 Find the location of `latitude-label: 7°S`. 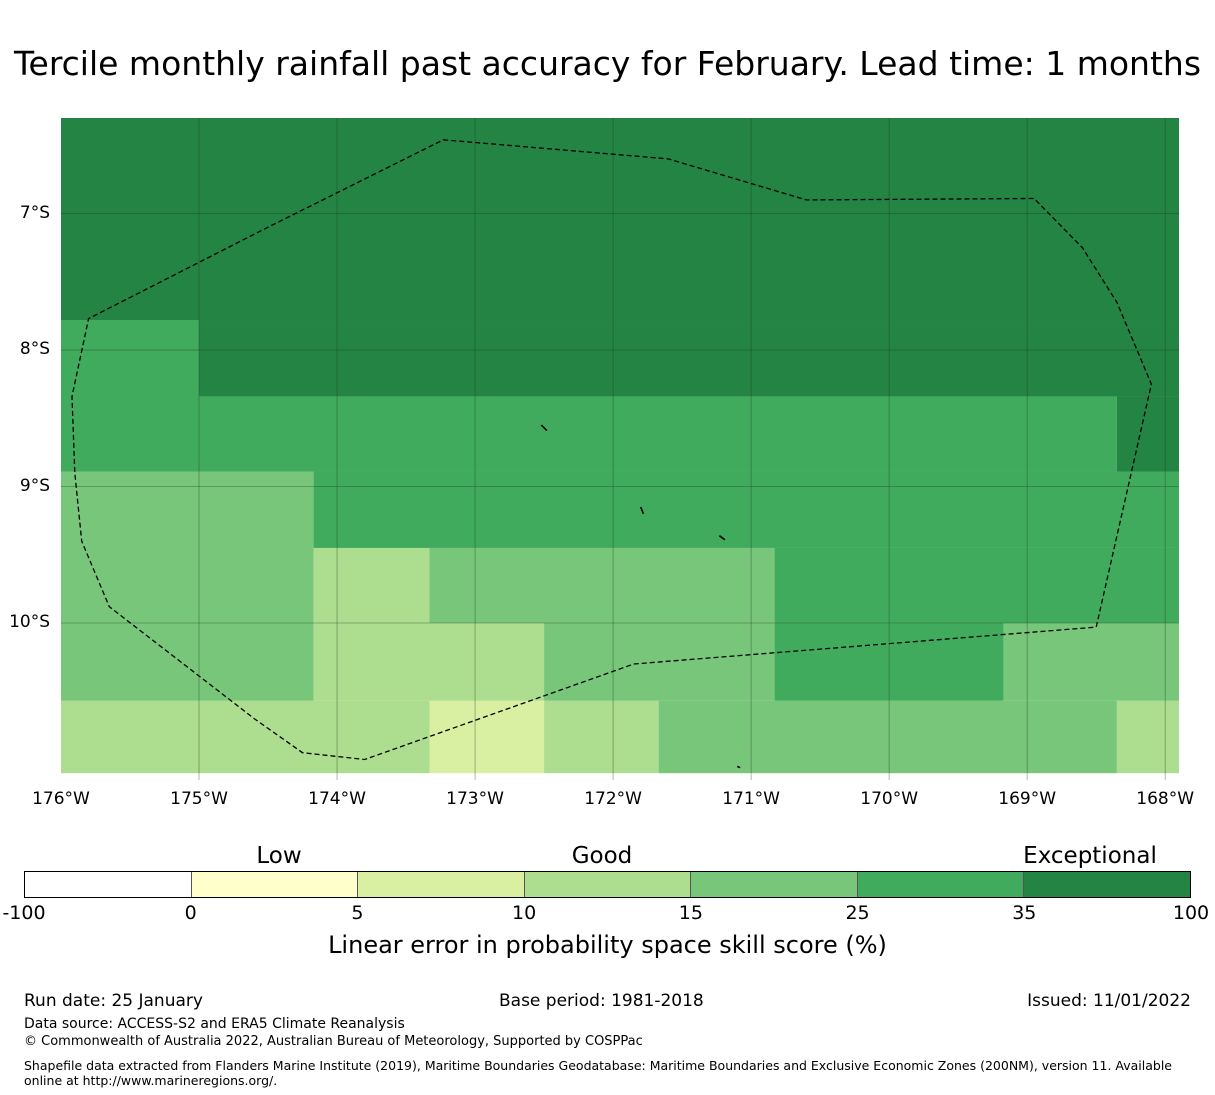

latitude-label: 7°S is located at coordinates (34, 212).